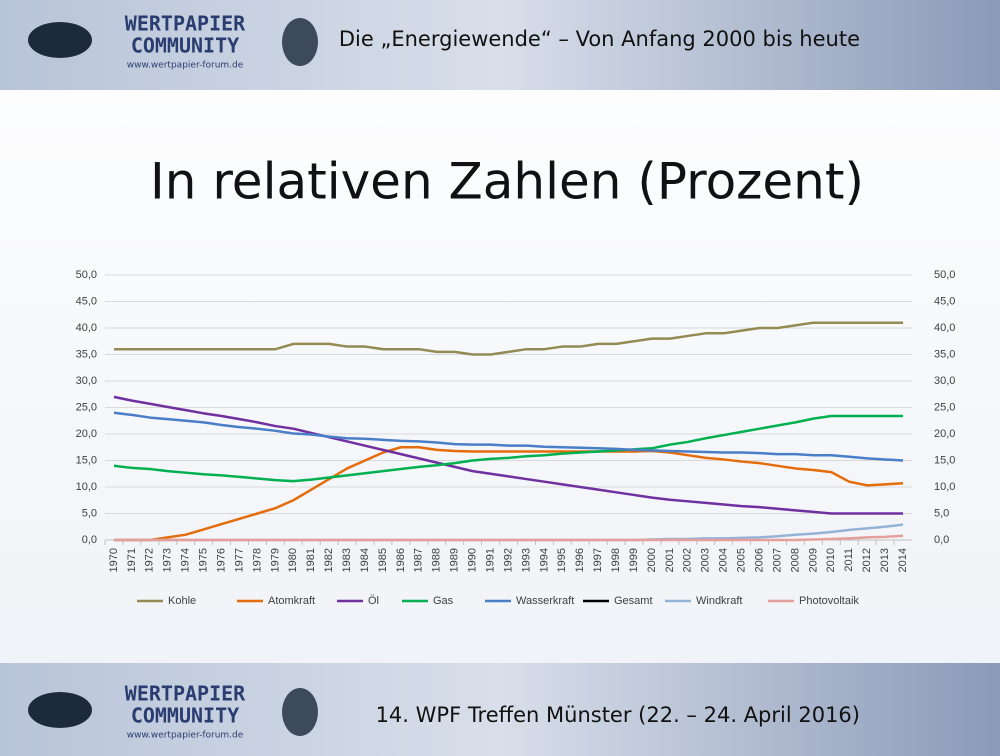  Describe the element at coordinates (944, 328) in the screenshot. I see `y2-tick-label: 40,0` at that location.